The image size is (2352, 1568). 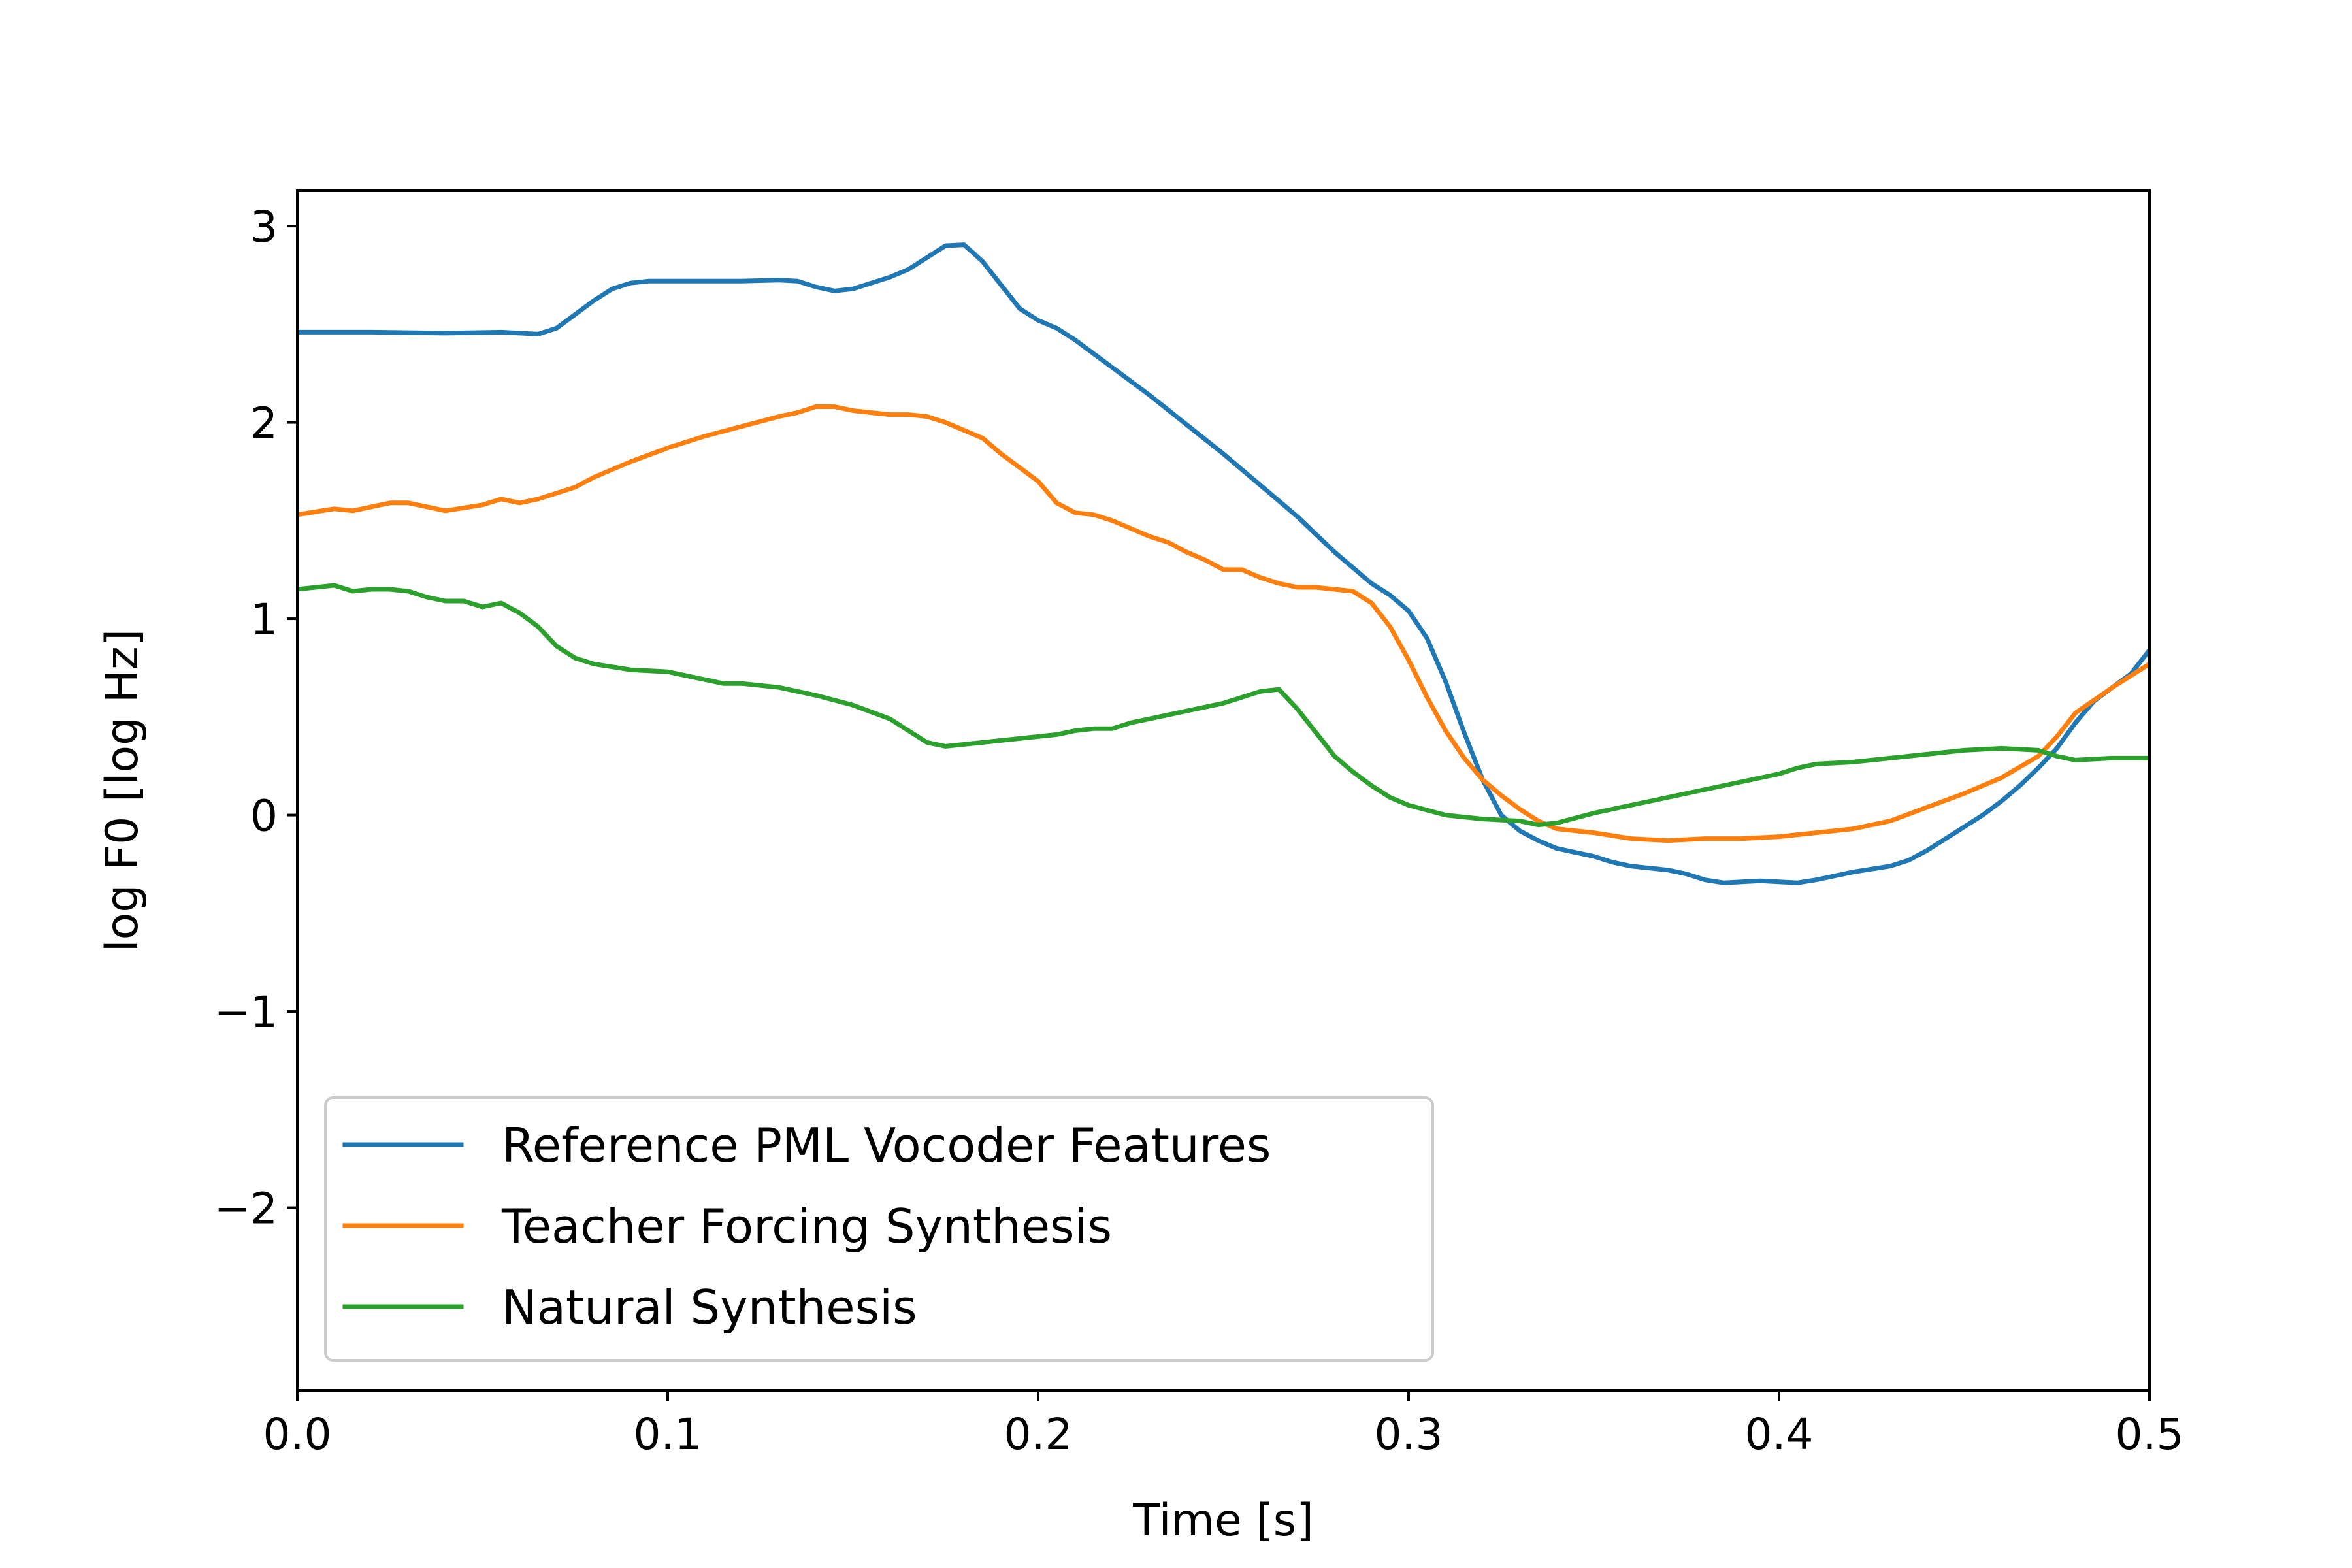 I want to click on x-tick-label: 0.4, so click(x=1779, y=1434).